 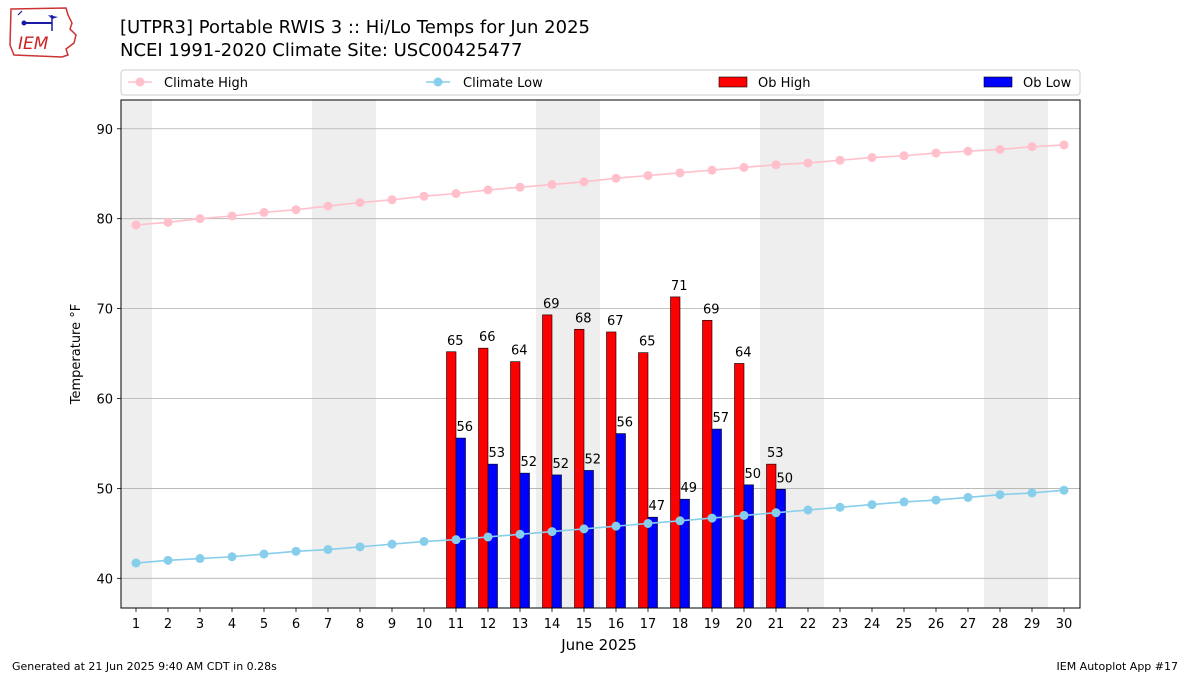 What do you see at coordinates (264, 624) in the screenshot?
I see `x-tick-label: 5` at bounding box center [264, 624].